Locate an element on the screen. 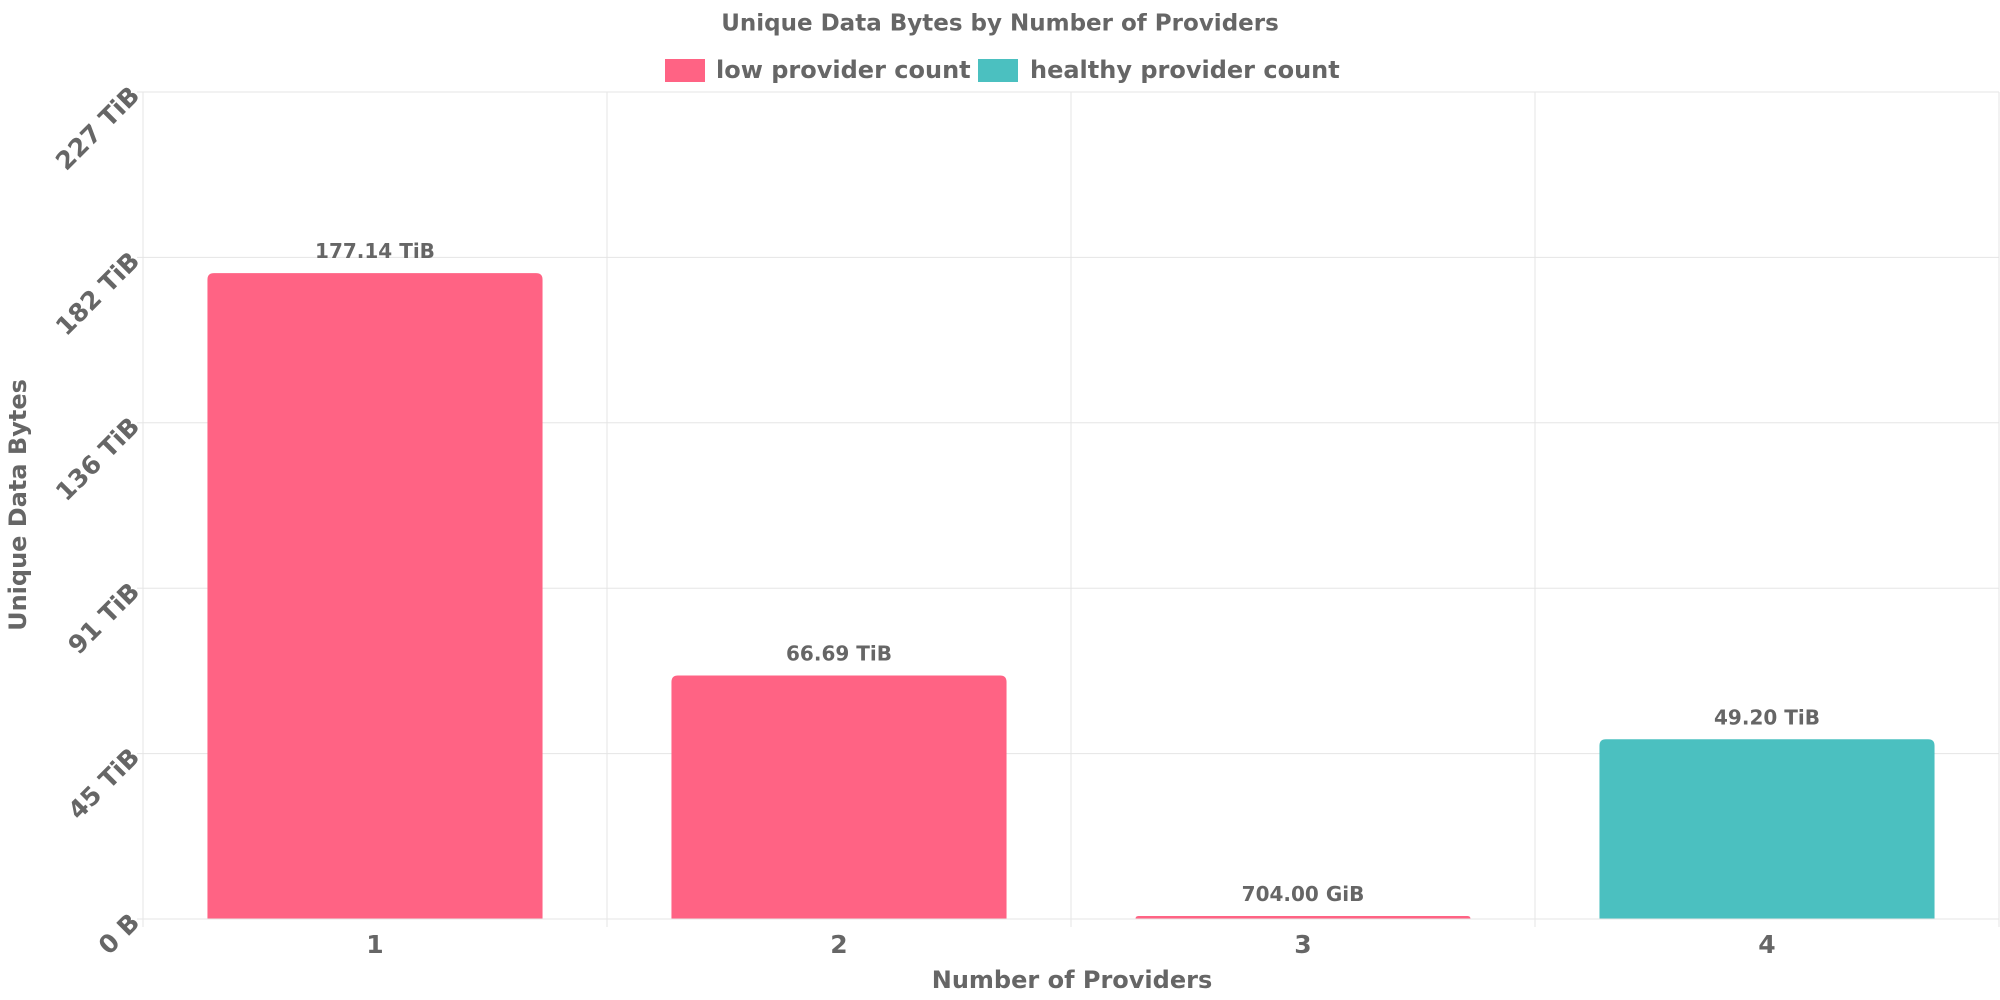  x-tick-label: 3 is located at coordinates (1302, 944).